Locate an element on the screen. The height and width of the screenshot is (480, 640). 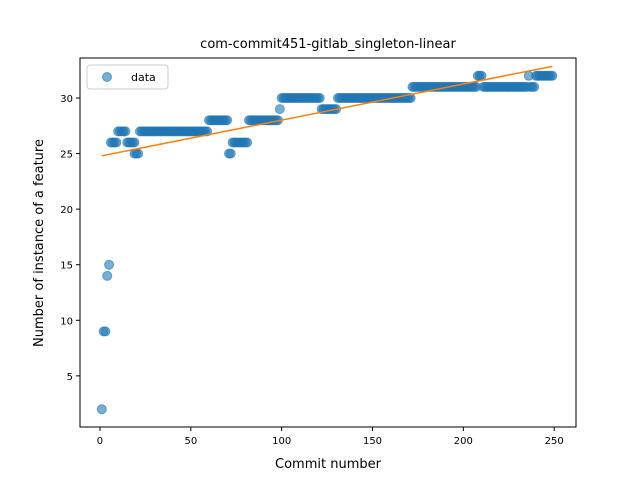
x-tick-label: 0 is located at coordinates (100, 441).